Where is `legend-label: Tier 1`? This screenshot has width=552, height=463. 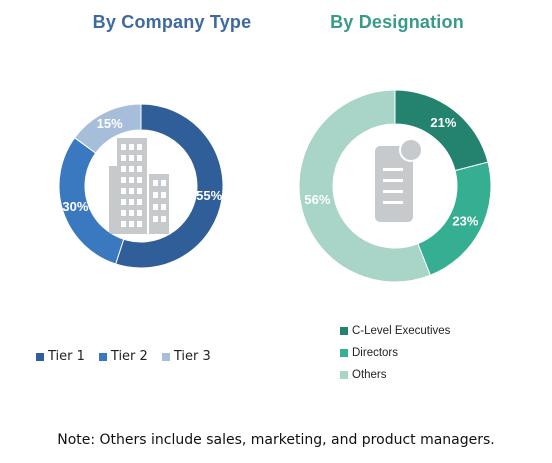
legend-label: Tier 1 is located at coordinates (66, 356).